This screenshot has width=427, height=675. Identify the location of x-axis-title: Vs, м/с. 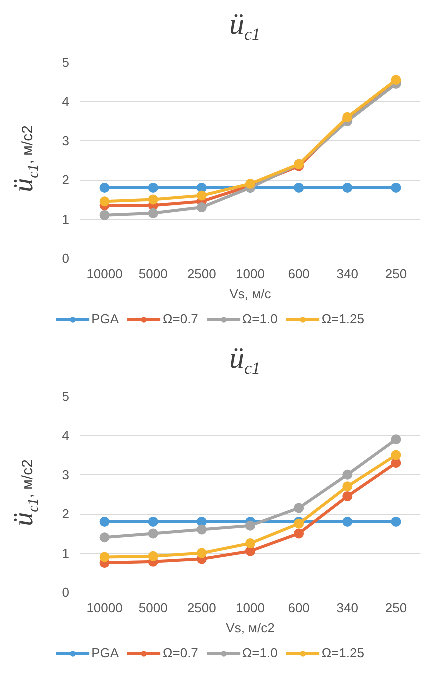
(251, 294).